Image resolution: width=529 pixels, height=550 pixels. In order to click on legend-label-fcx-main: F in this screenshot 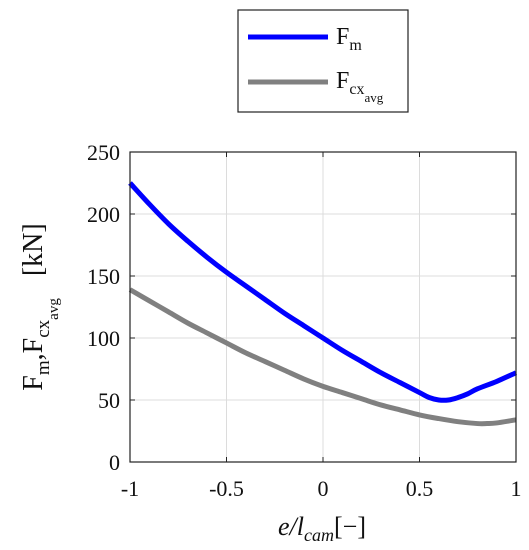, I will do `click(342, 81)`.